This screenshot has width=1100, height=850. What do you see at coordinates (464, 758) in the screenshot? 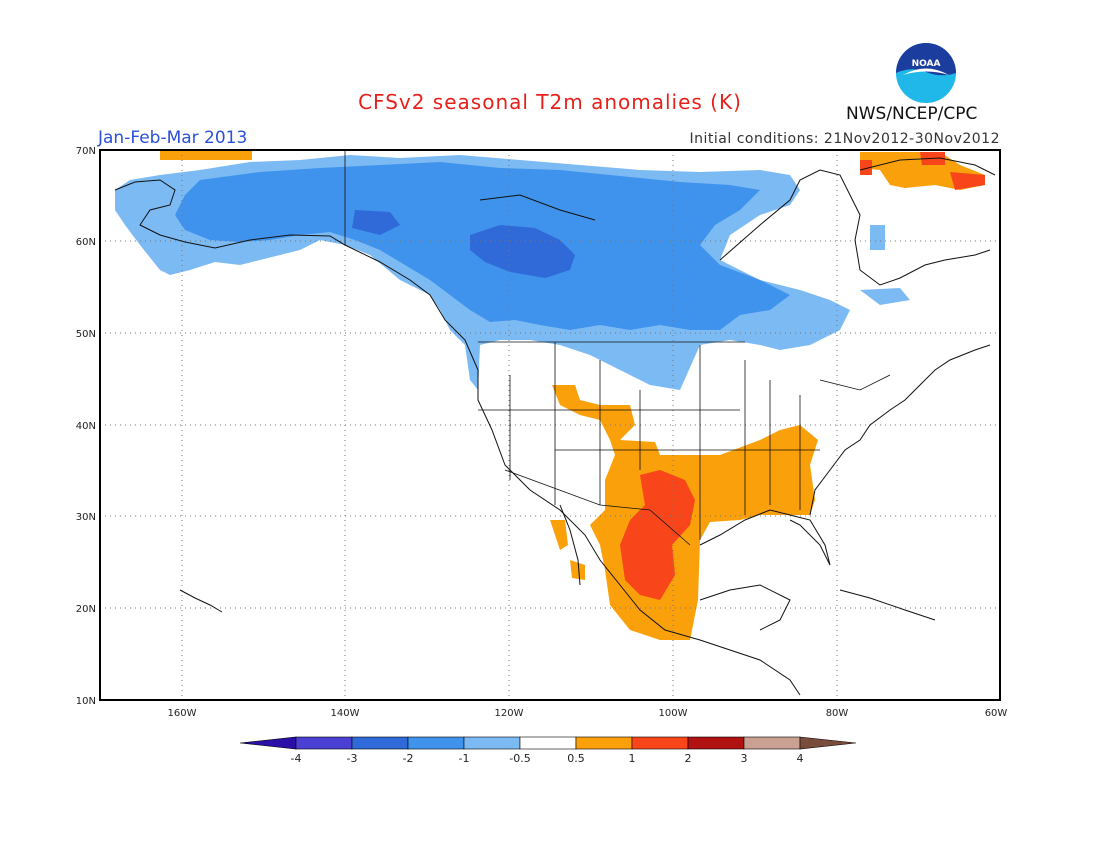
I see `colorbar-label: -1` at bounding box center [464, 758].